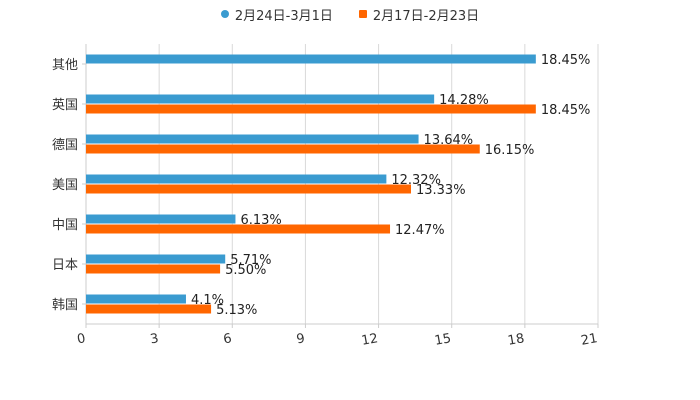 This screenshot has height=400, width=700. I want to click on category-label: 中国, so click(65, 225).